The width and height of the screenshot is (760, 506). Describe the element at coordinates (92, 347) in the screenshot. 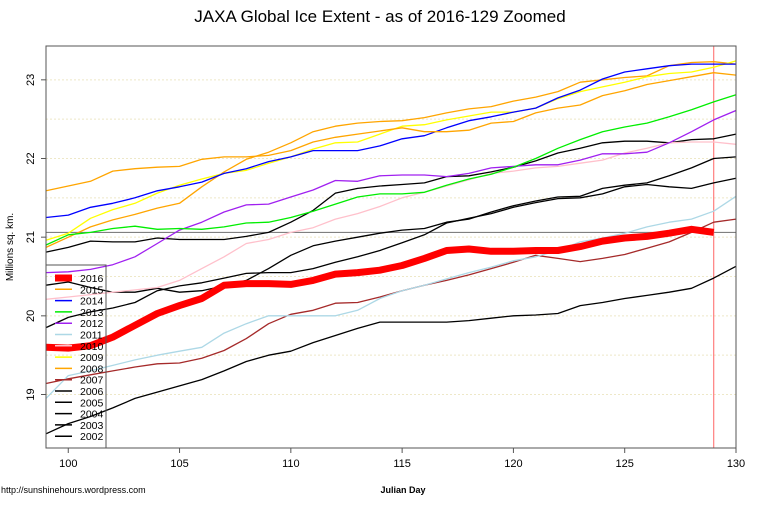

I see `legend-label: 2010` at that location.